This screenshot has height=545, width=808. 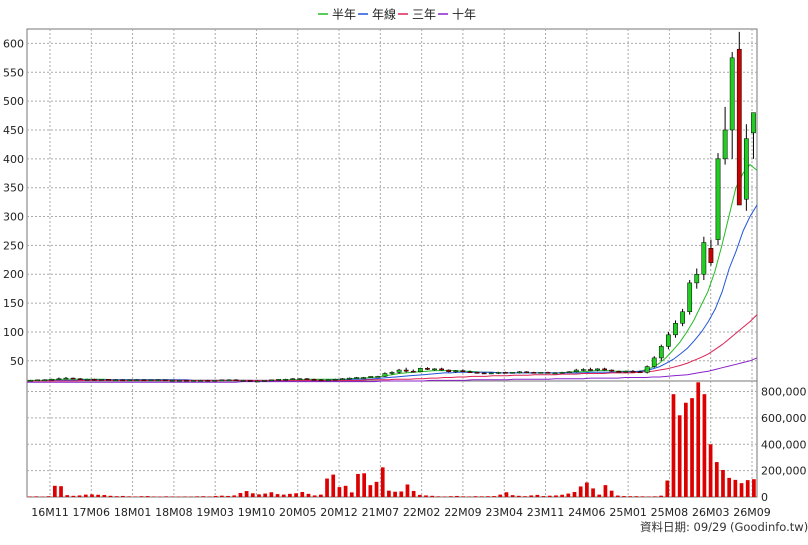 What do you see at coordinates (13, 217) in the screenshot?
I see `price-tick-label: 300` at bounding box center [13, 217].